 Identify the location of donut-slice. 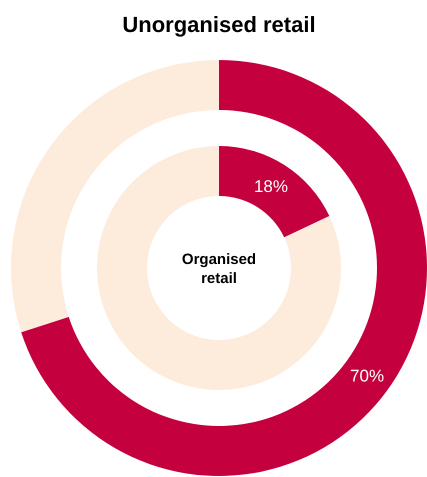
(274, 192).